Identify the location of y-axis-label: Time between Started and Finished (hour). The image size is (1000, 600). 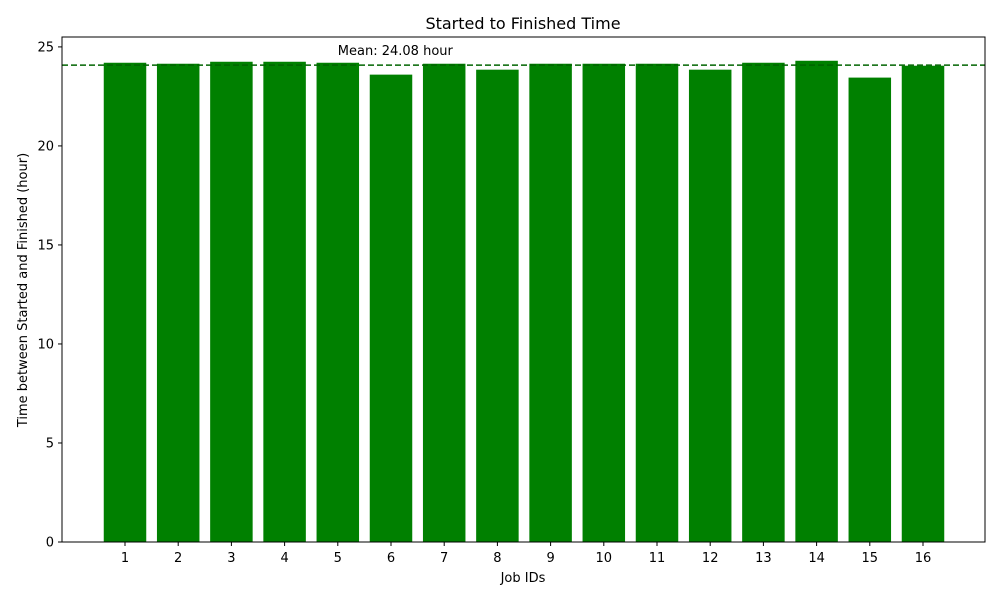
(23, 290).